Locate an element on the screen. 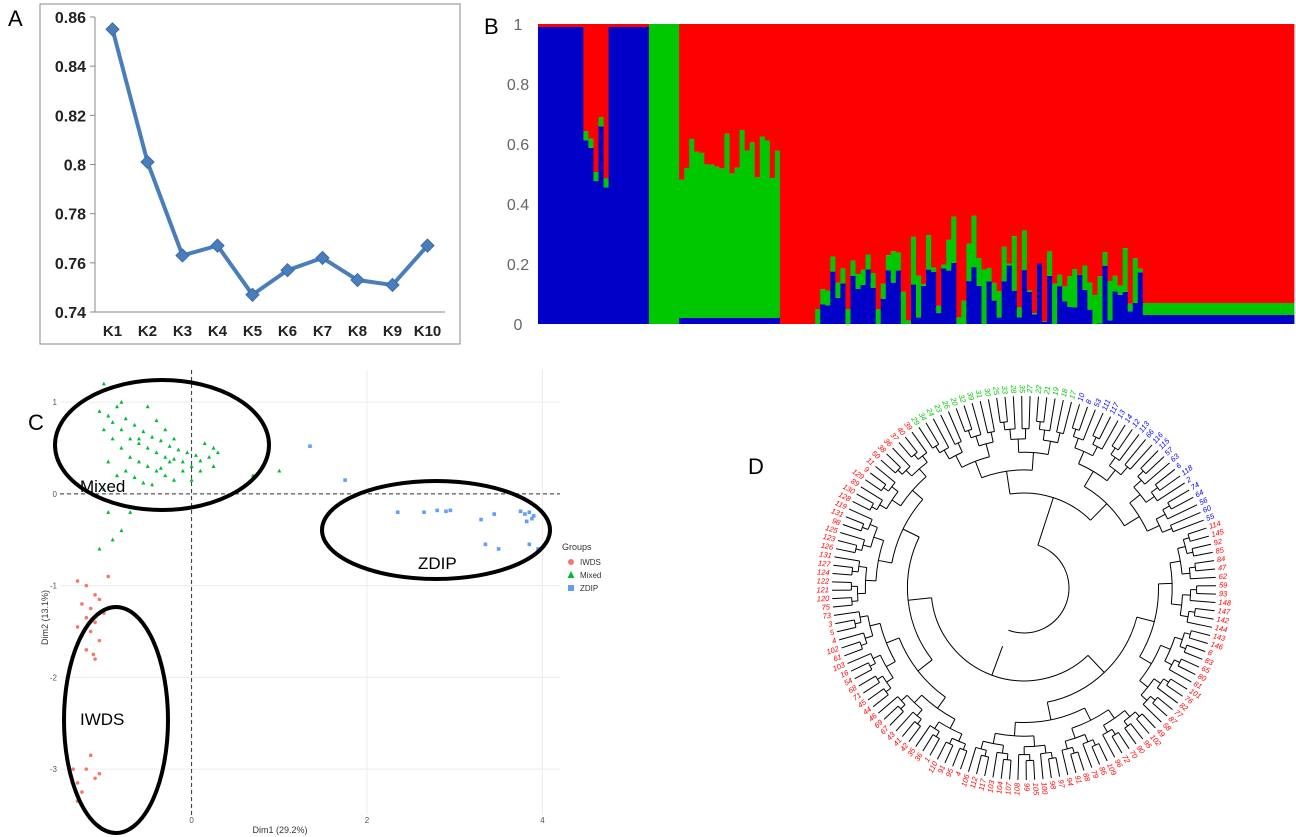 The height and width of the screenshot is (837, 1296). chart-d-leaf-label: 105 is located at coordinates (1036, 789).